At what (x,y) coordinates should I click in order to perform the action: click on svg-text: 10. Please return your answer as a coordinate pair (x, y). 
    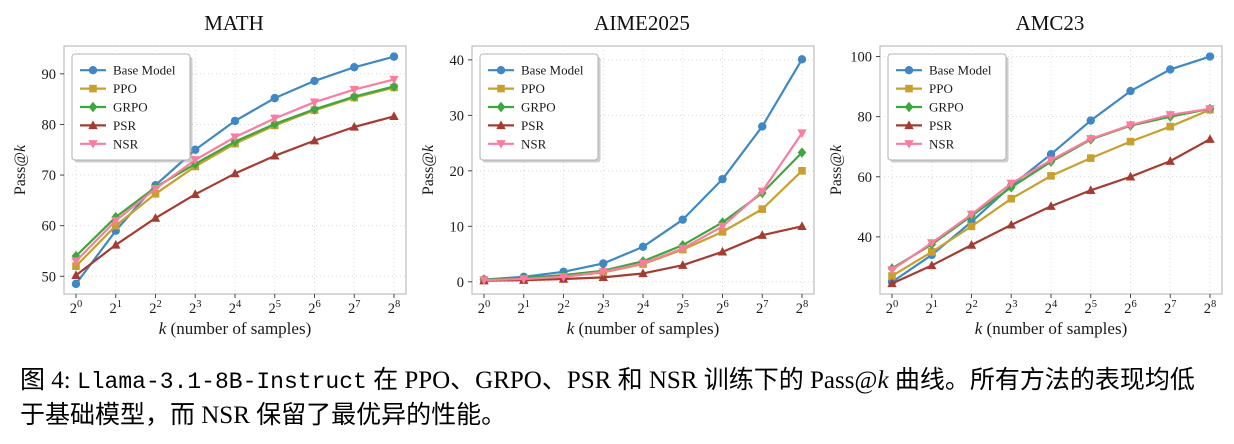
    Looking at the image, I should click on (457, 227).